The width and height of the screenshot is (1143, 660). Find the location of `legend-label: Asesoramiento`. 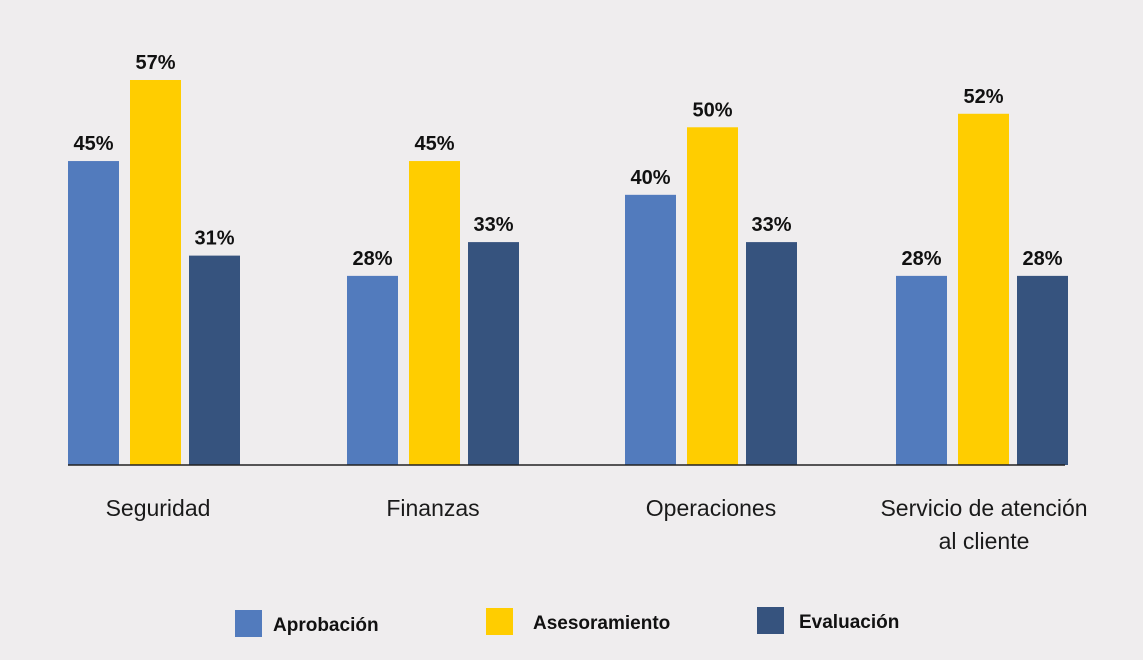

legend-label: Asesoramiento is located at coordinates (601, 623).